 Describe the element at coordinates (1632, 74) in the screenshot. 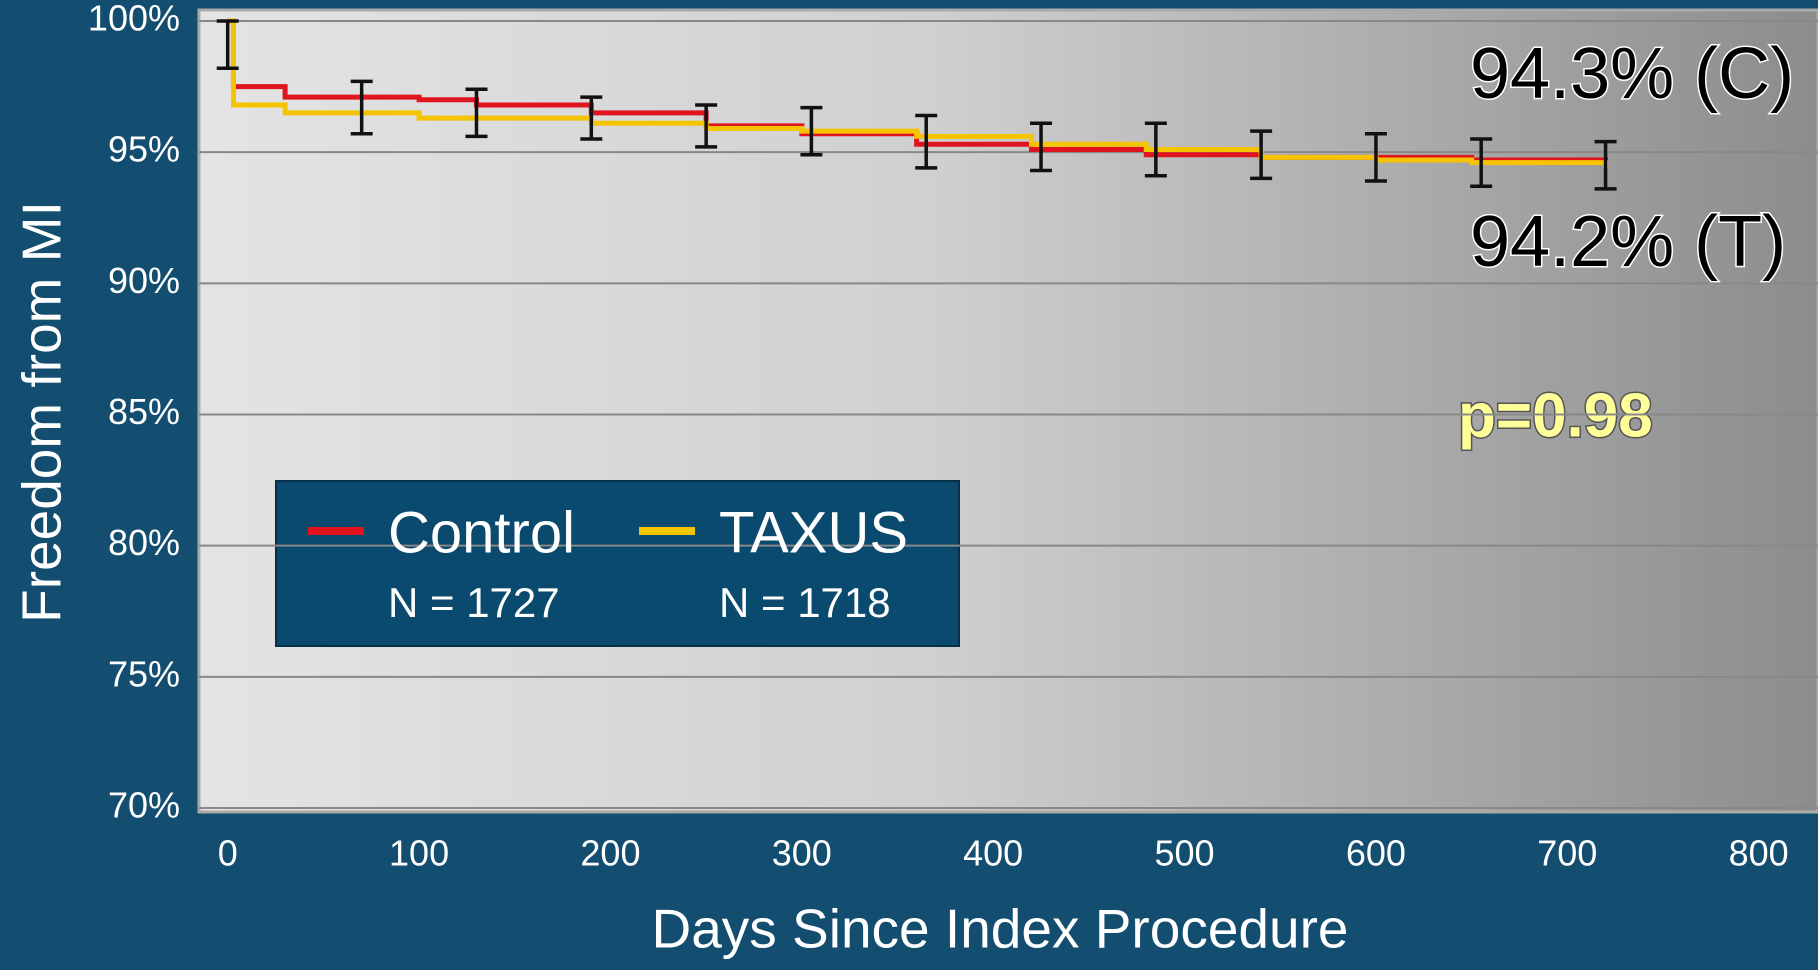

I see `annotation: 94.3% (C)` at that location.